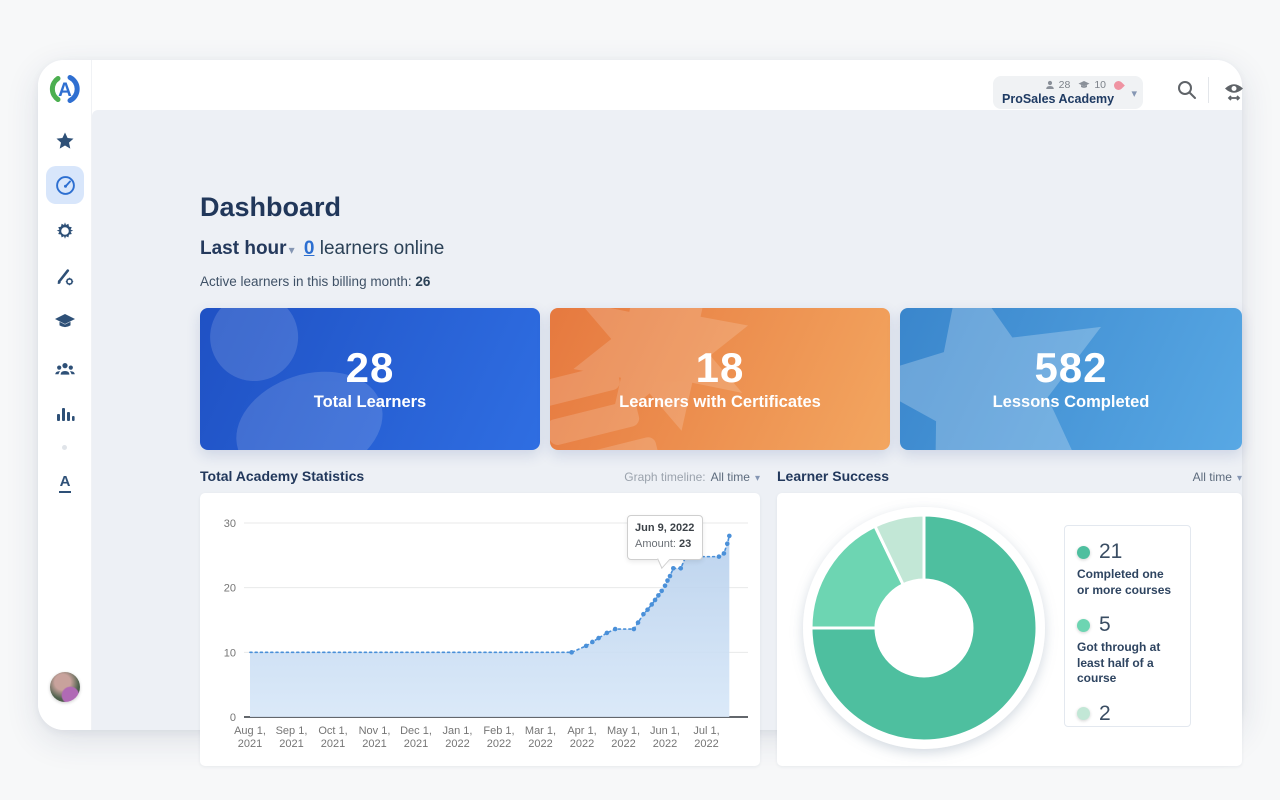 This screenshot has height=800, width=1280. I want to click on graph-timeline-dropdown: Graph timeline: All time ▾, so click(692, 477).